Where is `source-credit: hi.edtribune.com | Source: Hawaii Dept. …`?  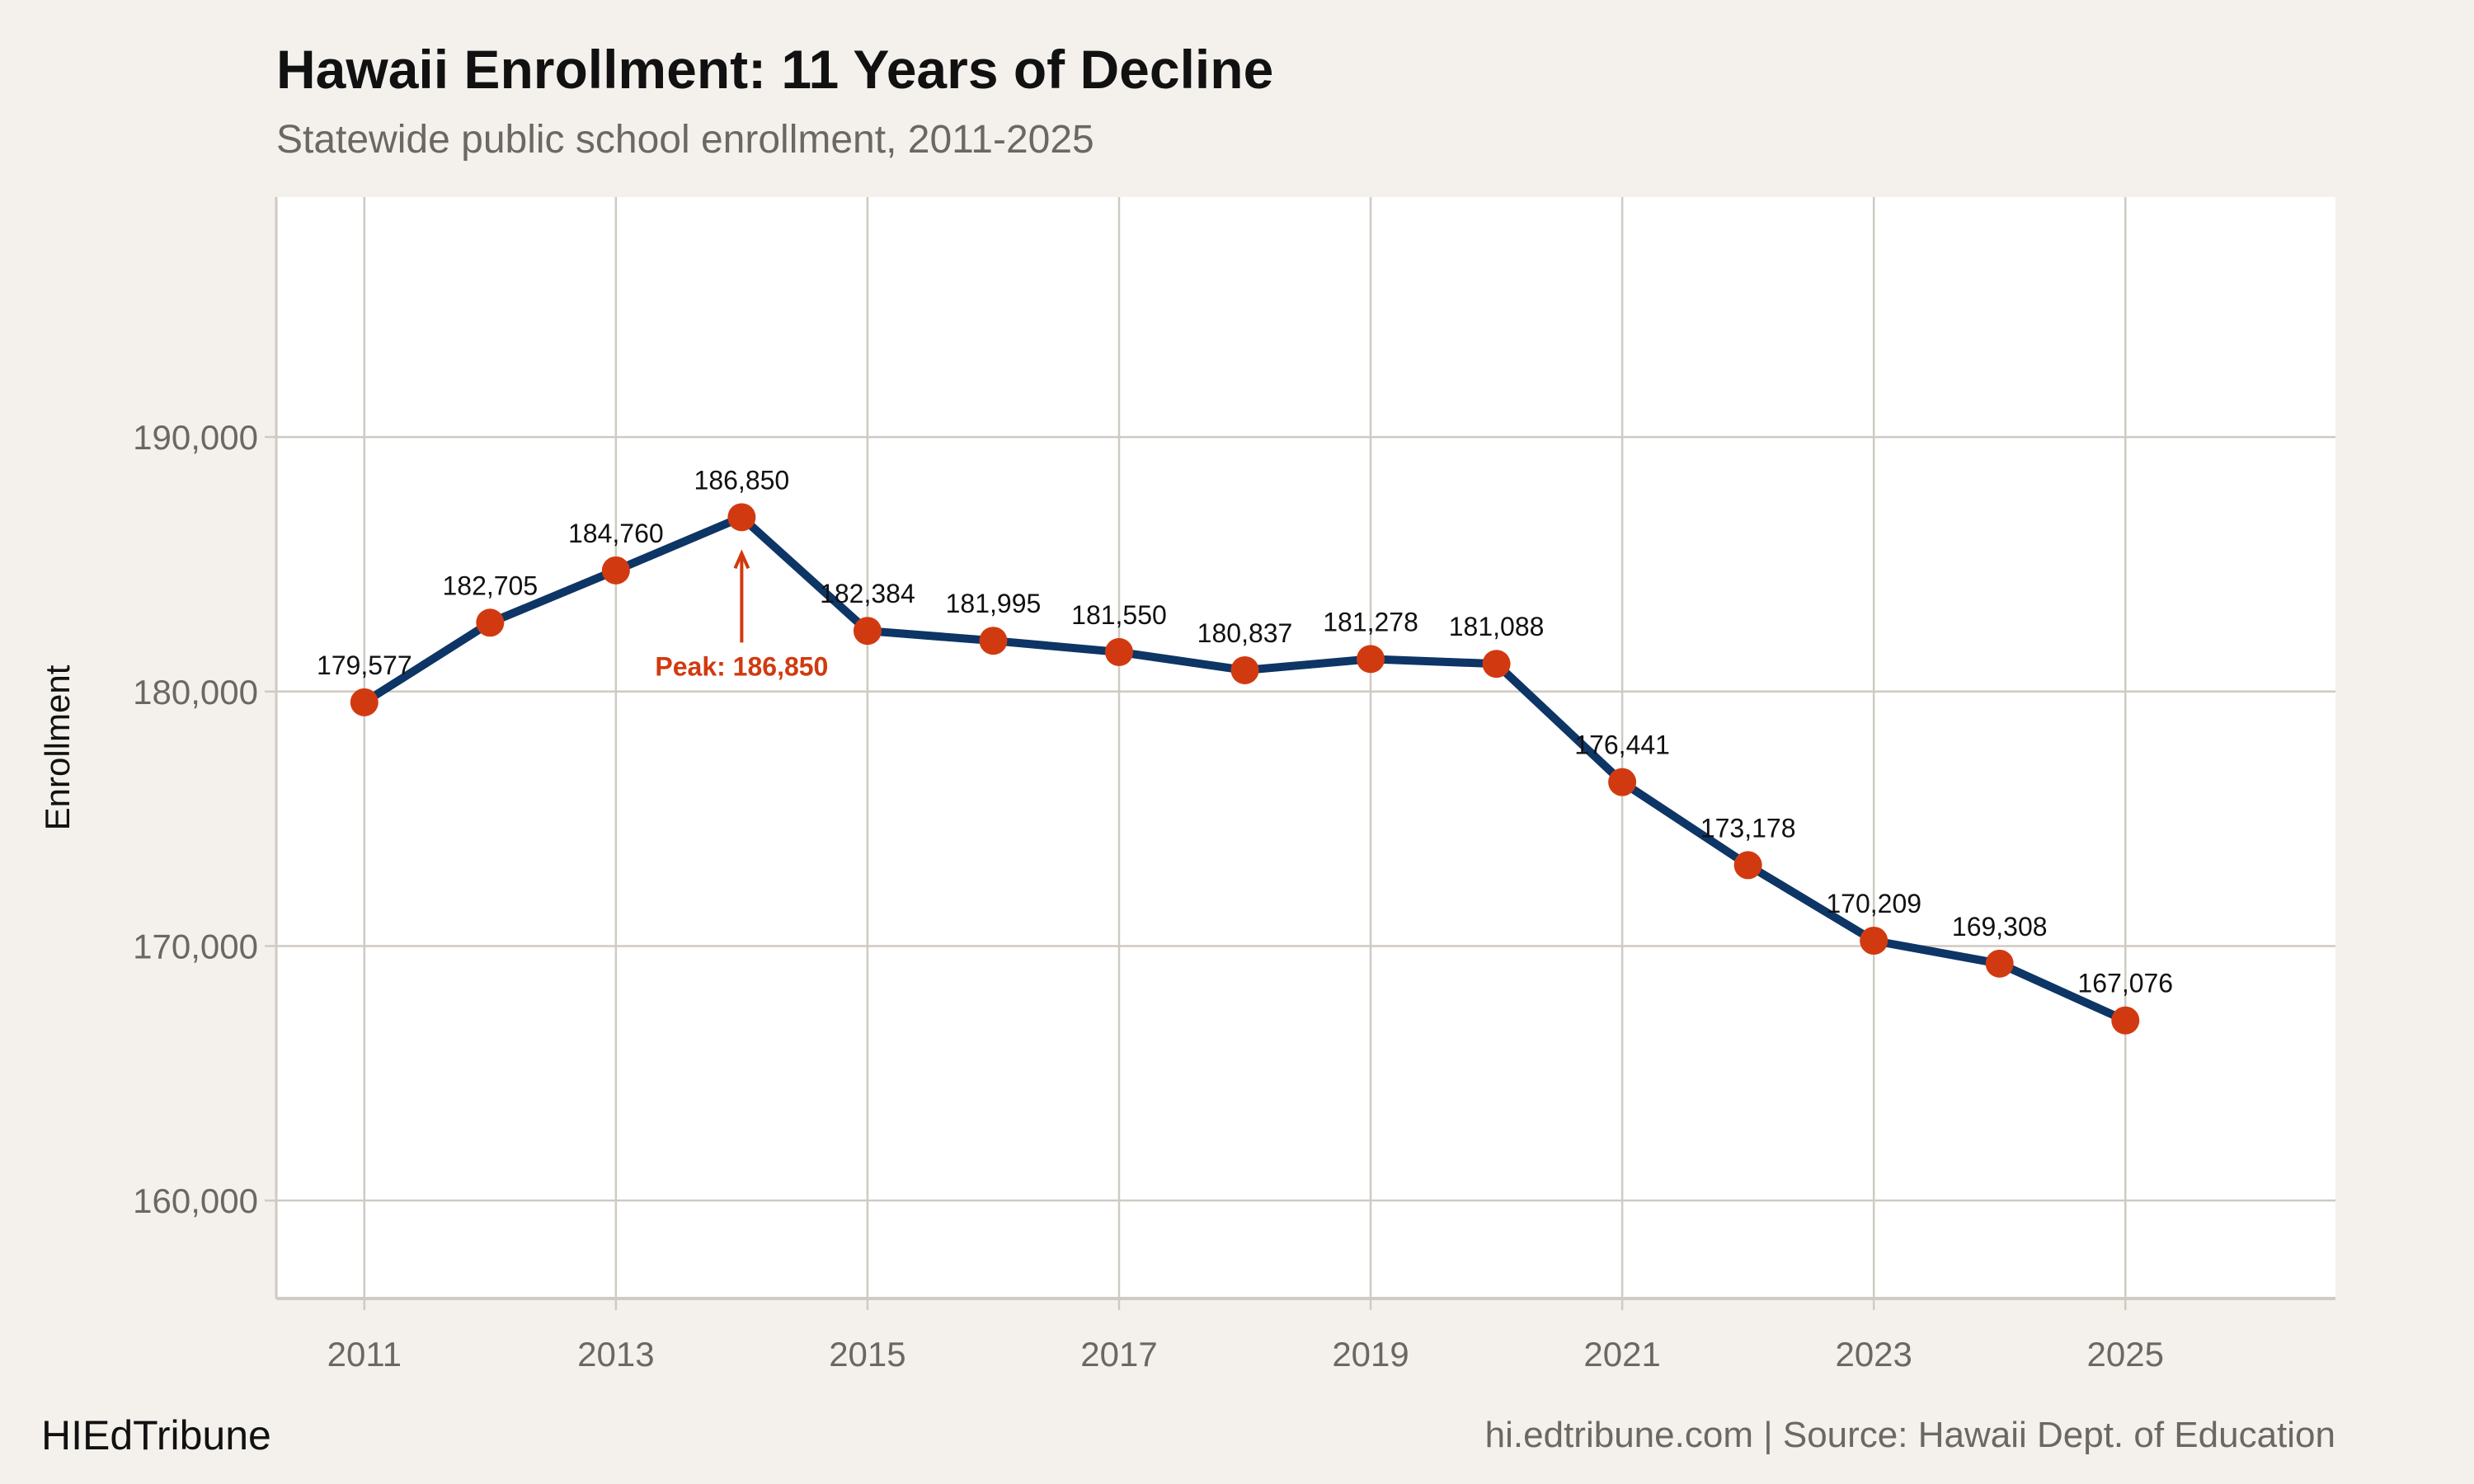
source-credit: hi.edtribune.com | Source: Hawaii Dept. … is located at coordinates (1909, 1435).